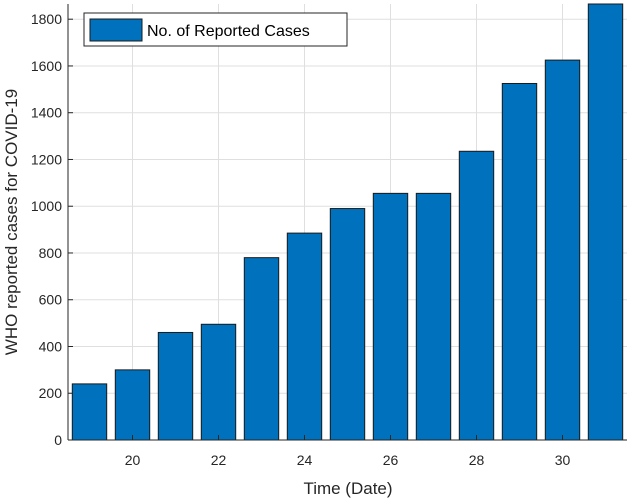 The image size is (629, 498). Describe the element at coordinates (477, 460) in the screenshot. I see `x-tick-label: 28` at that location.